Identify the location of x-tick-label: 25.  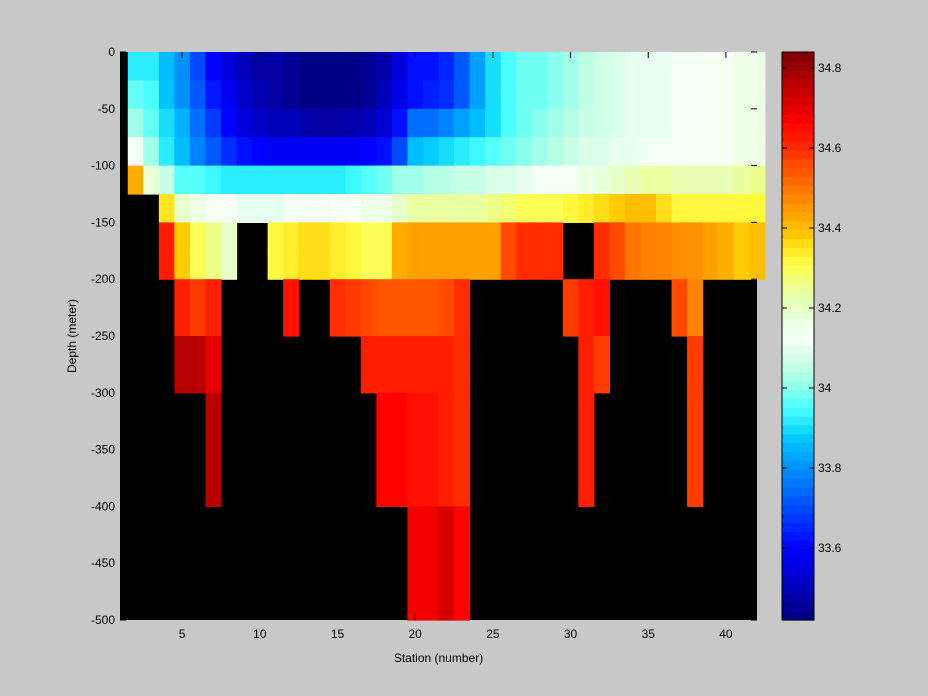
(493, 634).